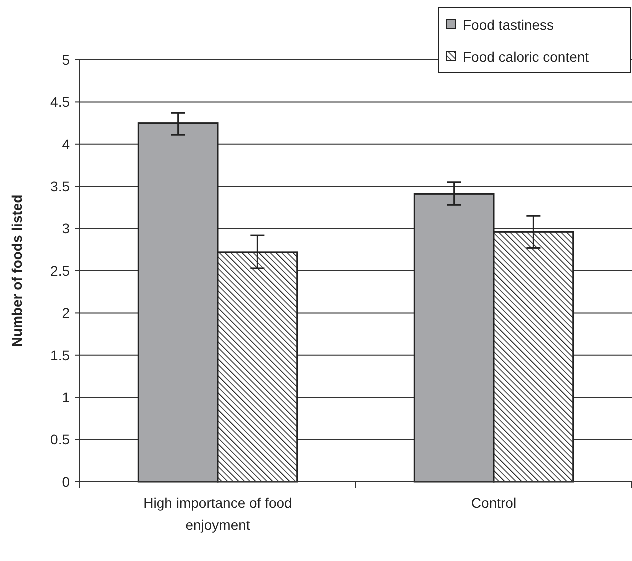 The height and width of the screenshot is (561, 632). Describe the element at coordinates (66, 228) in the screenshot. I see `y-tick-label: 3` at that location.